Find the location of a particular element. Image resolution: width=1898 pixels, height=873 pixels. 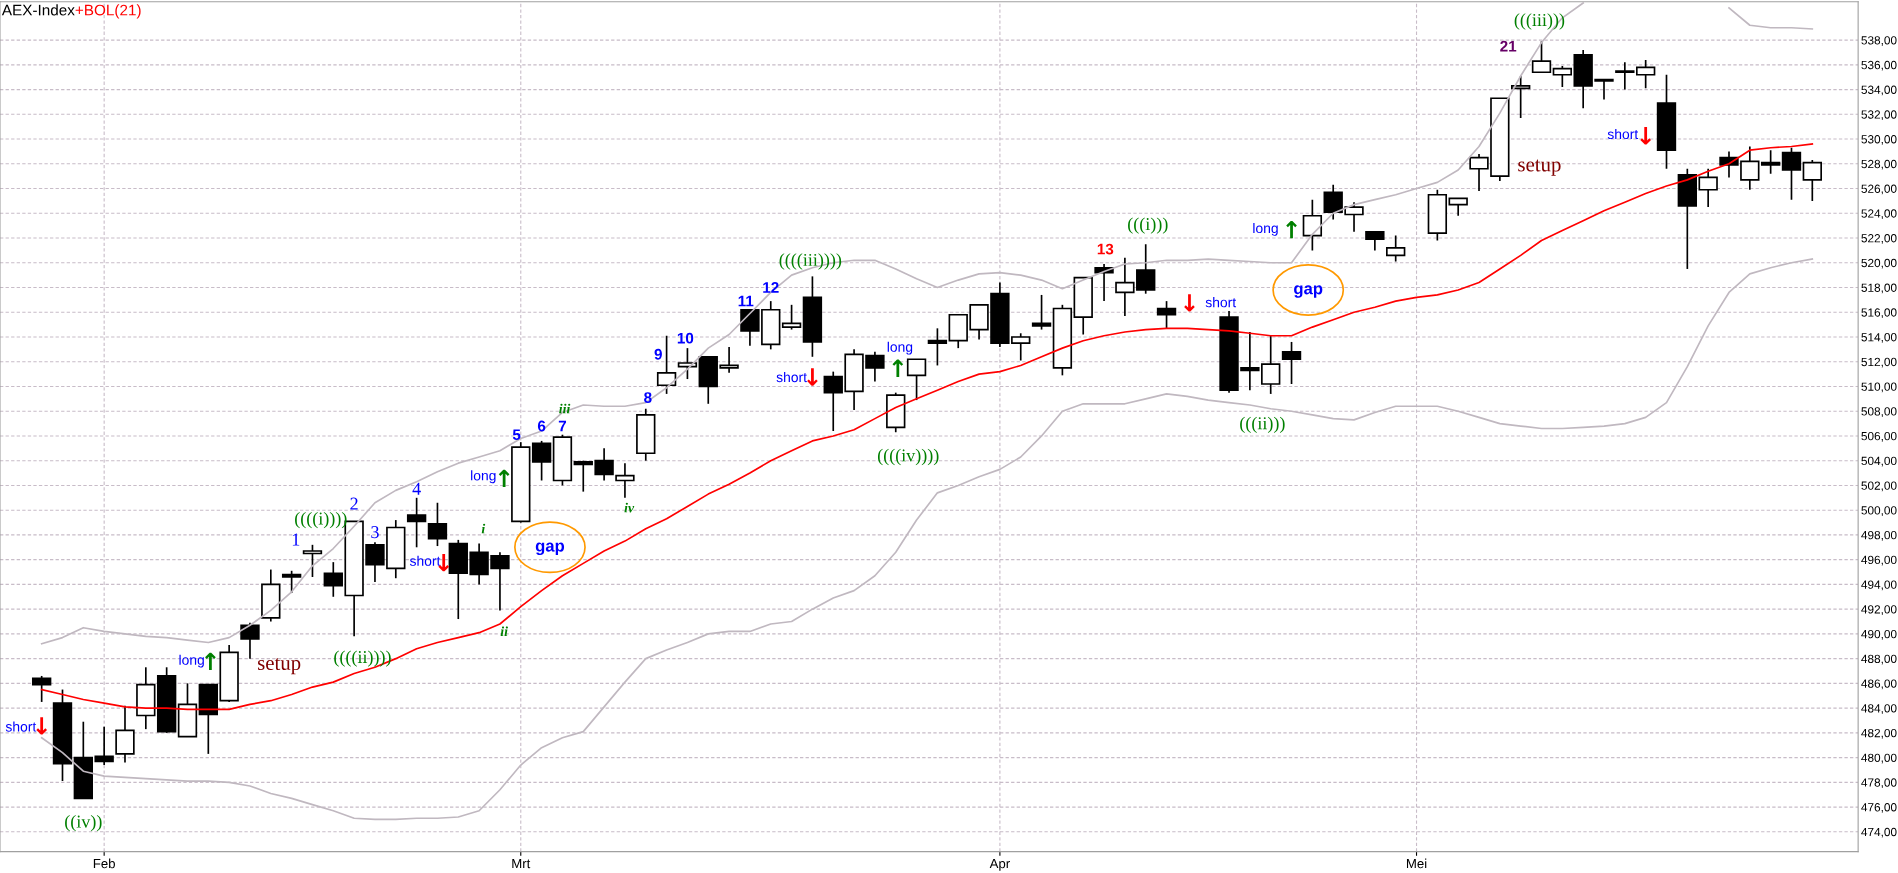

annotation: ((iv)) is located at coordinates (83, 823).